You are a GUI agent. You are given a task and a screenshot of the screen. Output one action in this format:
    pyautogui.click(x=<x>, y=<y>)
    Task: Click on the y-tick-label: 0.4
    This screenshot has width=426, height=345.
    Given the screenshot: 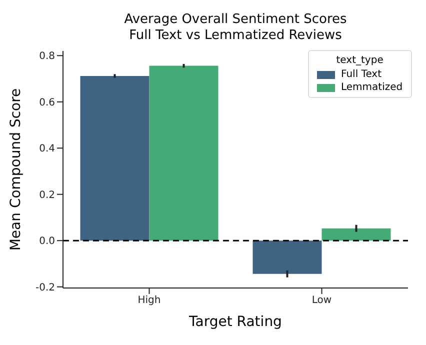 What is the action you would take?
    pyautogui.click(x=47, y=149)
    